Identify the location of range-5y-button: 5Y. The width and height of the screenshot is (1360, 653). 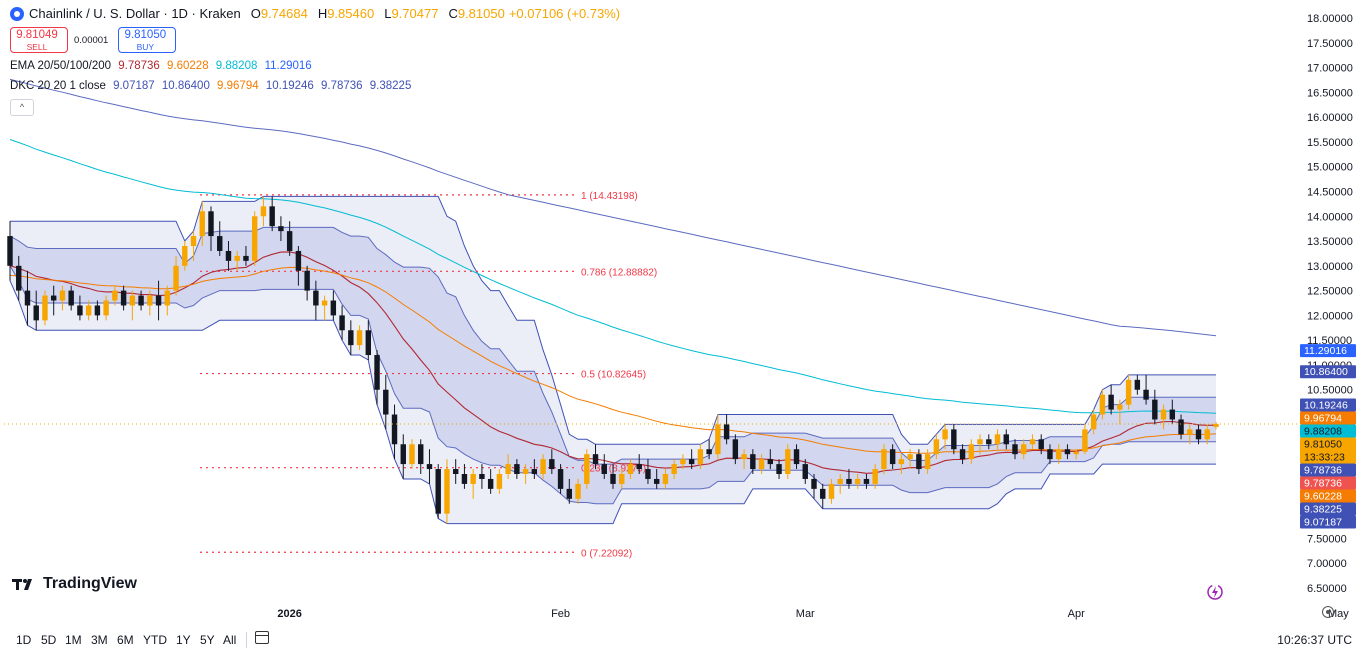
(207, 640).